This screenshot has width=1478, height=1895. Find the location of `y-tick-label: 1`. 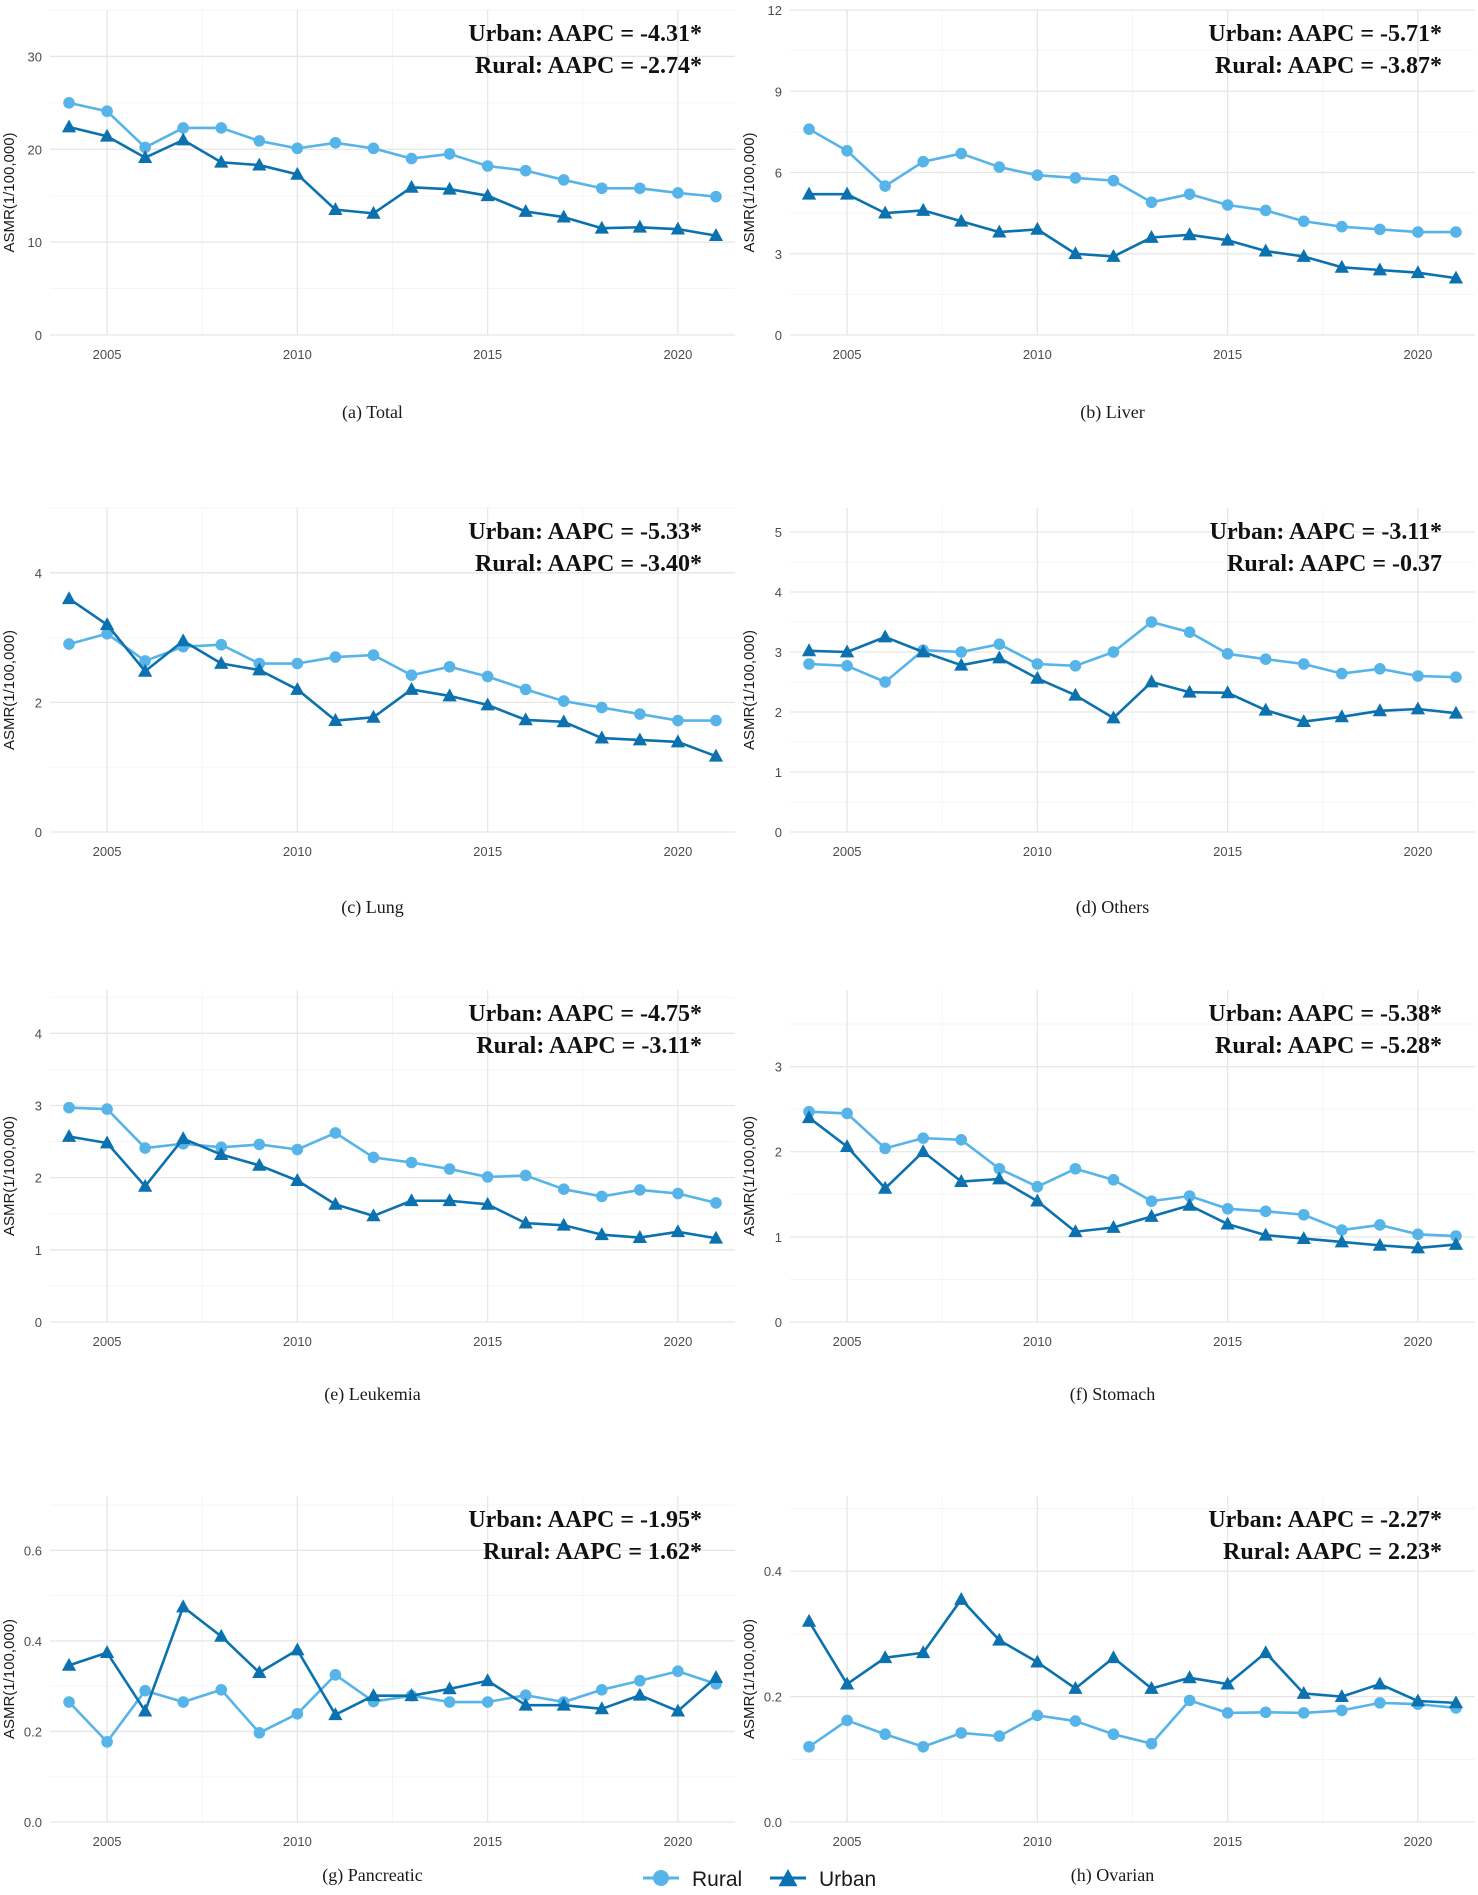

y-tick-label: 1 is located at coordinates (778, 1237).